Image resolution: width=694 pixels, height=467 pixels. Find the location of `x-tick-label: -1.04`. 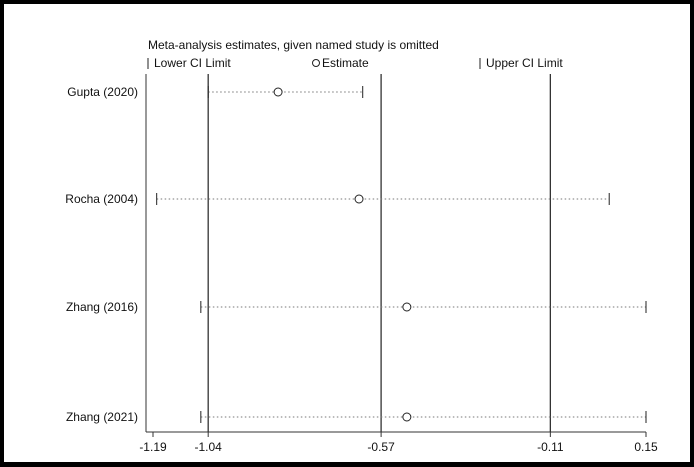

x-tick-label: -1.04 is located at coordinates (209, 447).